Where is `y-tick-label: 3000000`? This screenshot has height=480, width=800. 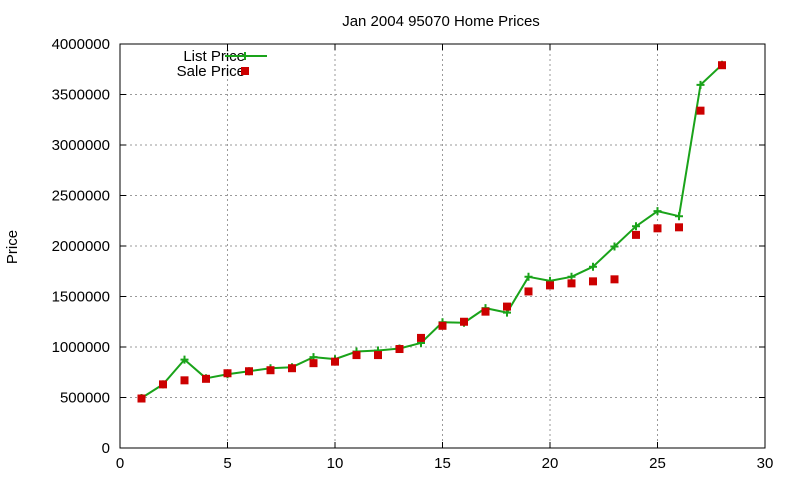 y-tick-label: 3000000 is located at coordinates (81, 145).